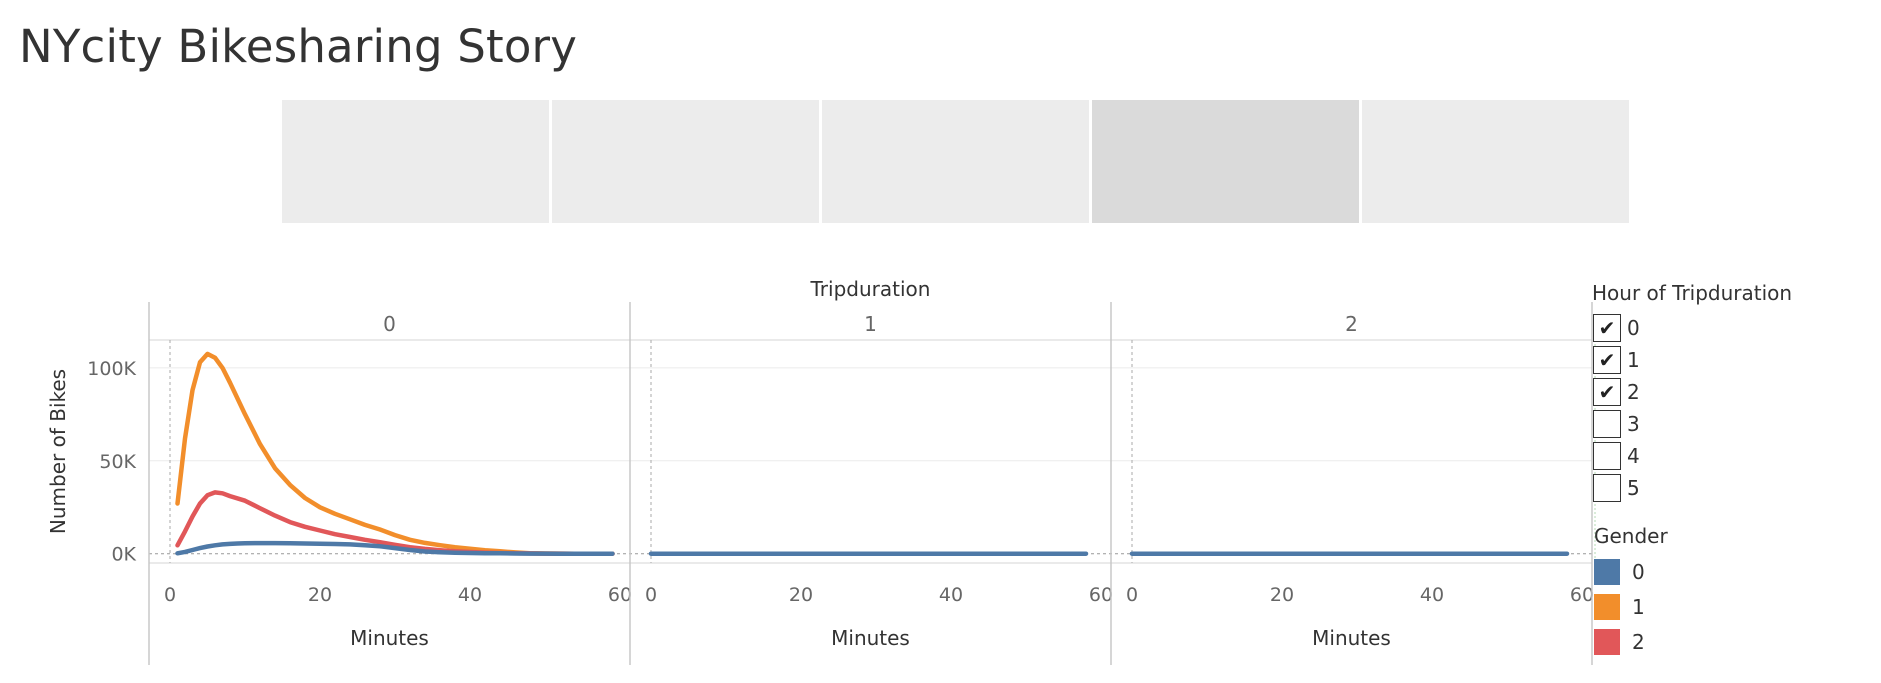  I want to click on hour-filter-label: 1, so click(1633, 360).